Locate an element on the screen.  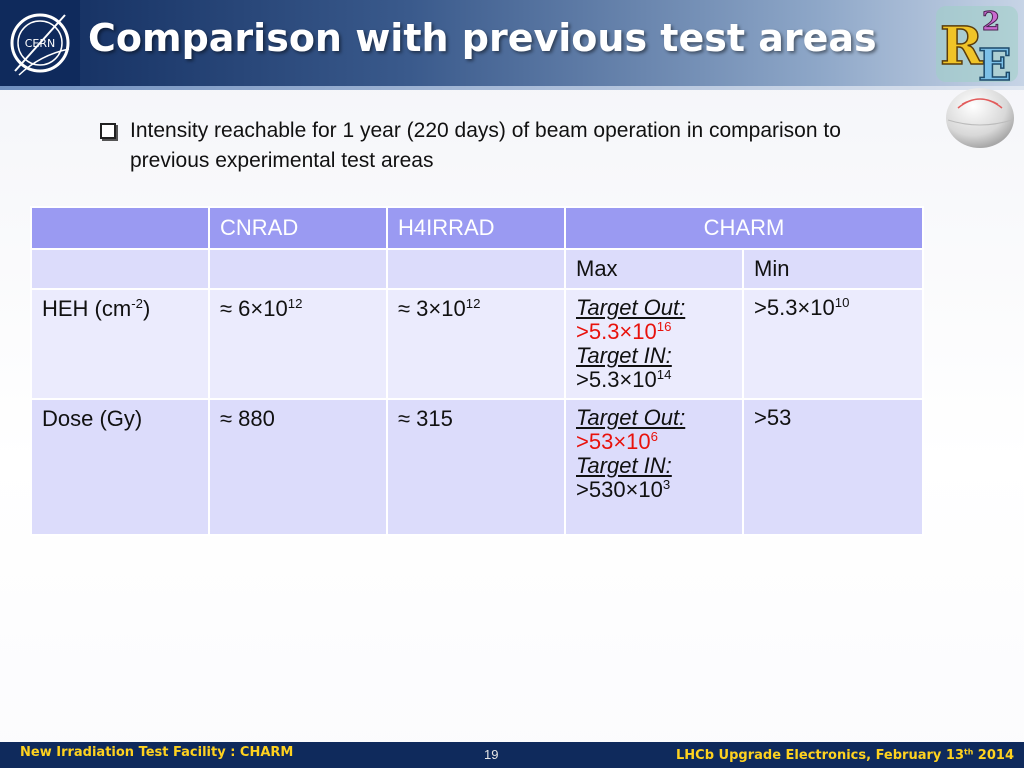
r2e-logo: R 2 E is located at coordinates (976, 47).